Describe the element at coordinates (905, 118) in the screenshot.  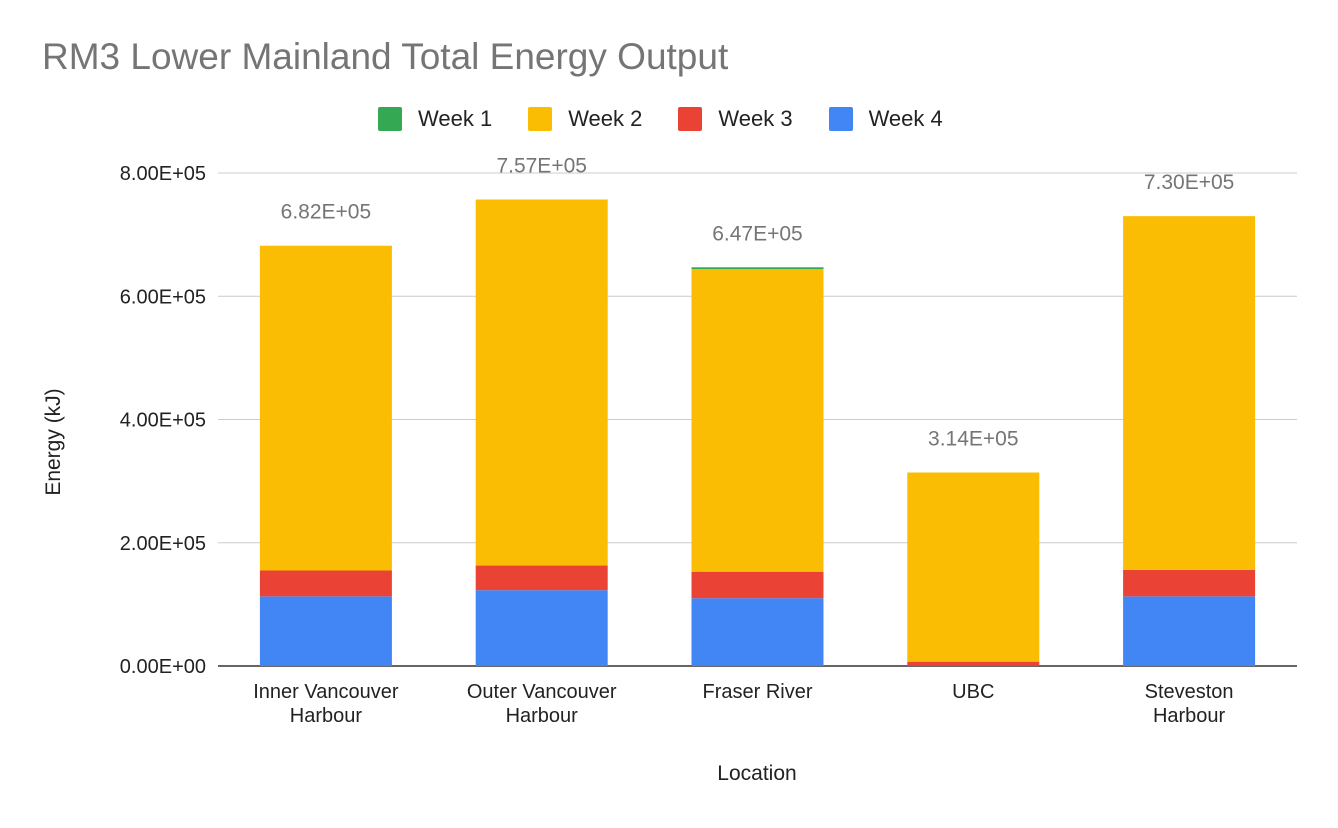
I see `legend-label-week-4: Week 4` at that location.